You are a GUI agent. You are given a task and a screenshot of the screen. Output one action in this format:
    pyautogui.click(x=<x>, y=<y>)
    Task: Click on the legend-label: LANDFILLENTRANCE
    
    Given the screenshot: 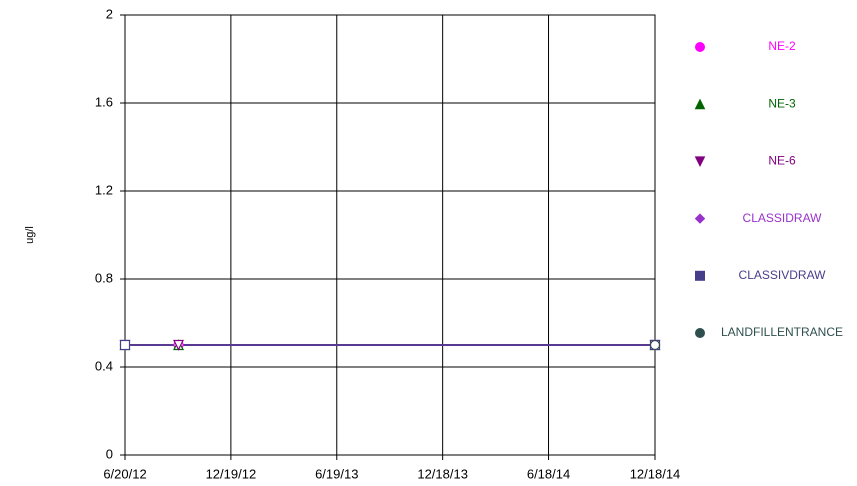 What is the action you would take?
    pyautogui.click(x=782, y=332)
    